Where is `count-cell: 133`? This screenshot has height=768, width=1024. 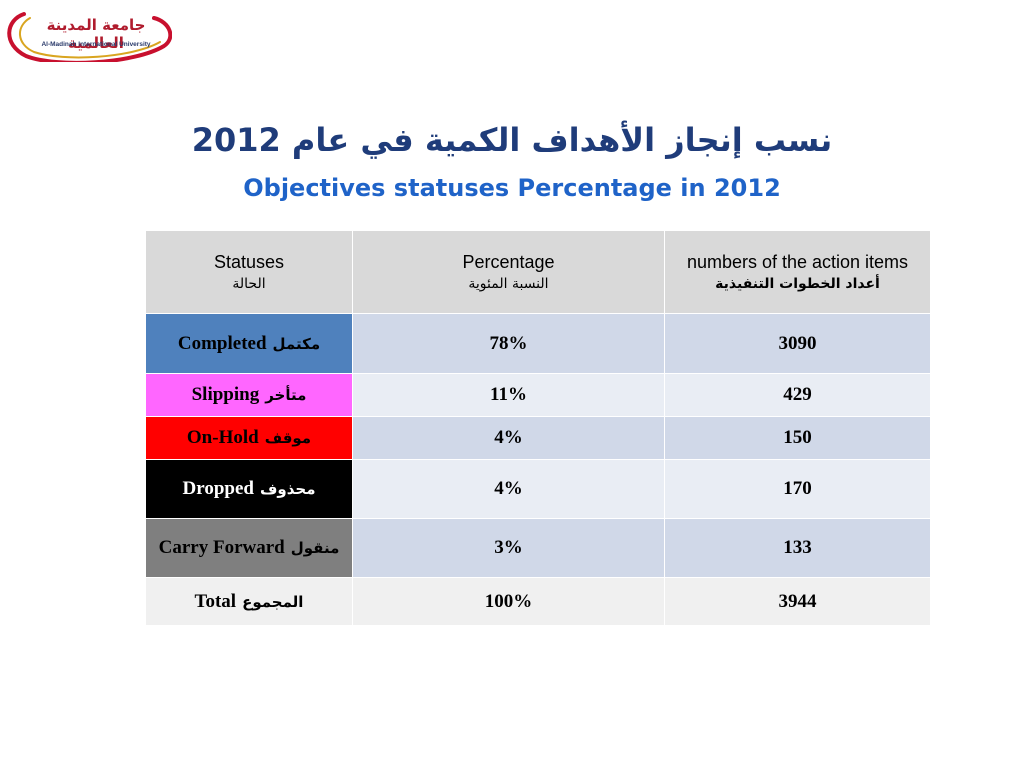
count-cell: 133 is located at coordinates (797, 548).